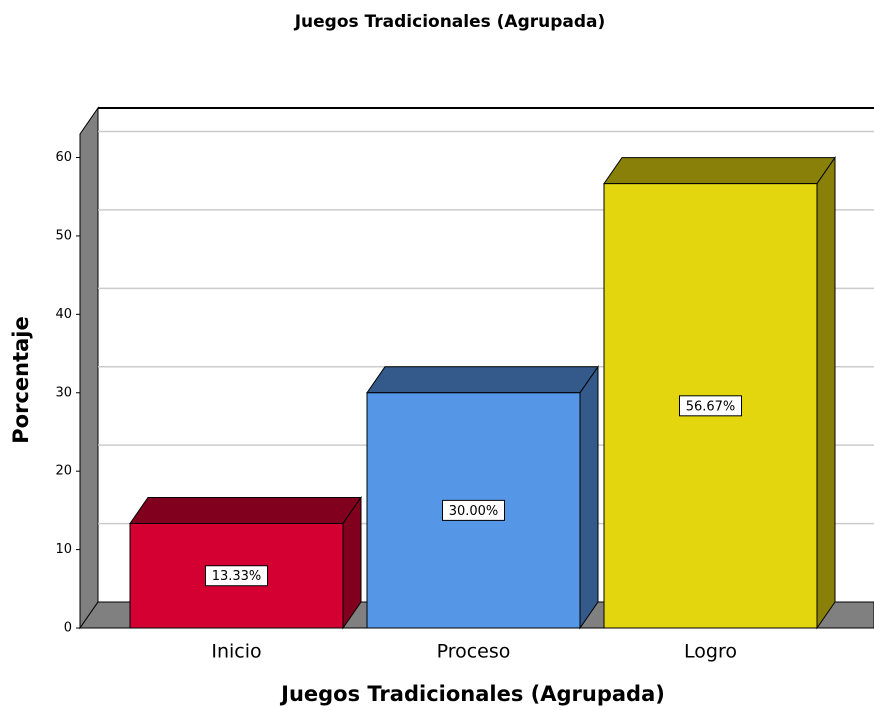 This screenshot has height=710, width=874. Describe the element at coordinates (63, 314) in the screenshot. I see `y-tick-label: 40` at that location.